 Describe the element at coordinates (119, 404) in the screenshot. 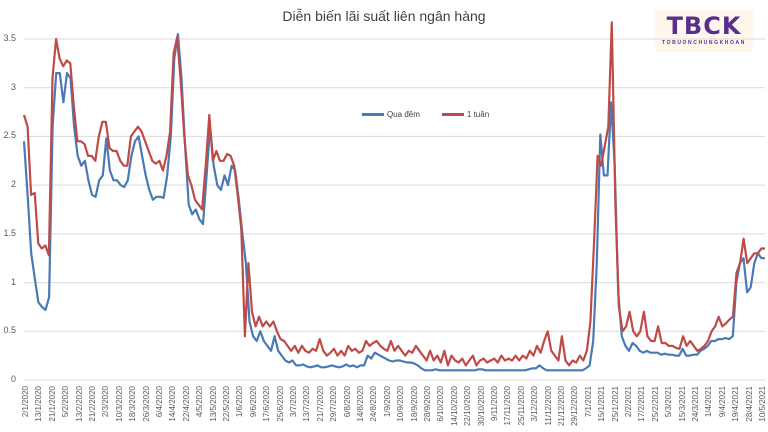

I see `x-tick-label: 10/3/2020` at that location.